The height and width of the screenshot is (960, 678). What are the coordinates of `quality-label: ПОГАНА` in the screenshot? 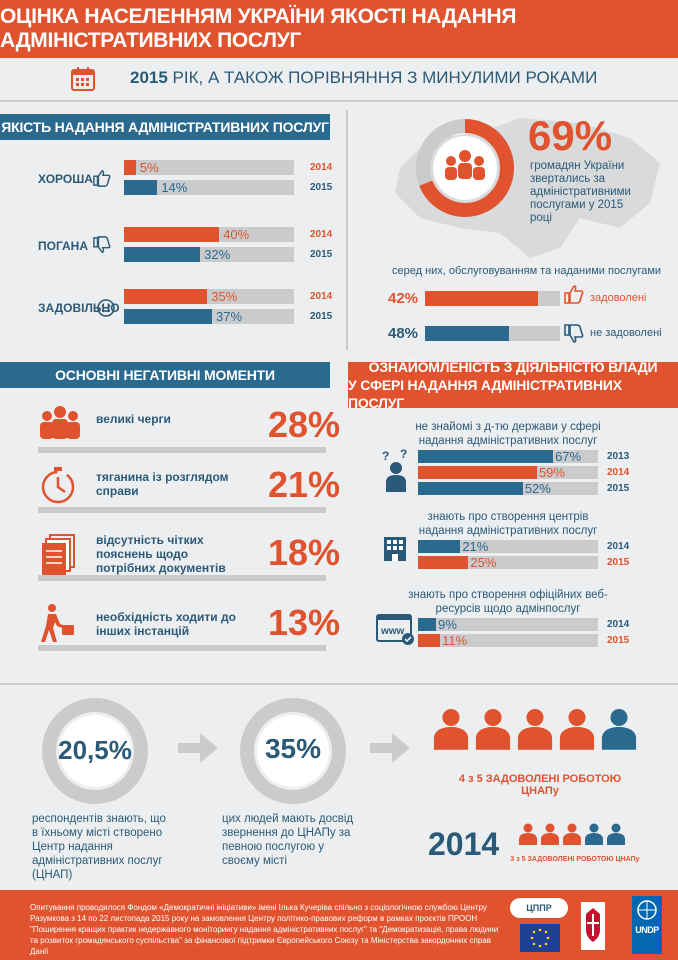 It's located at (63, 246).